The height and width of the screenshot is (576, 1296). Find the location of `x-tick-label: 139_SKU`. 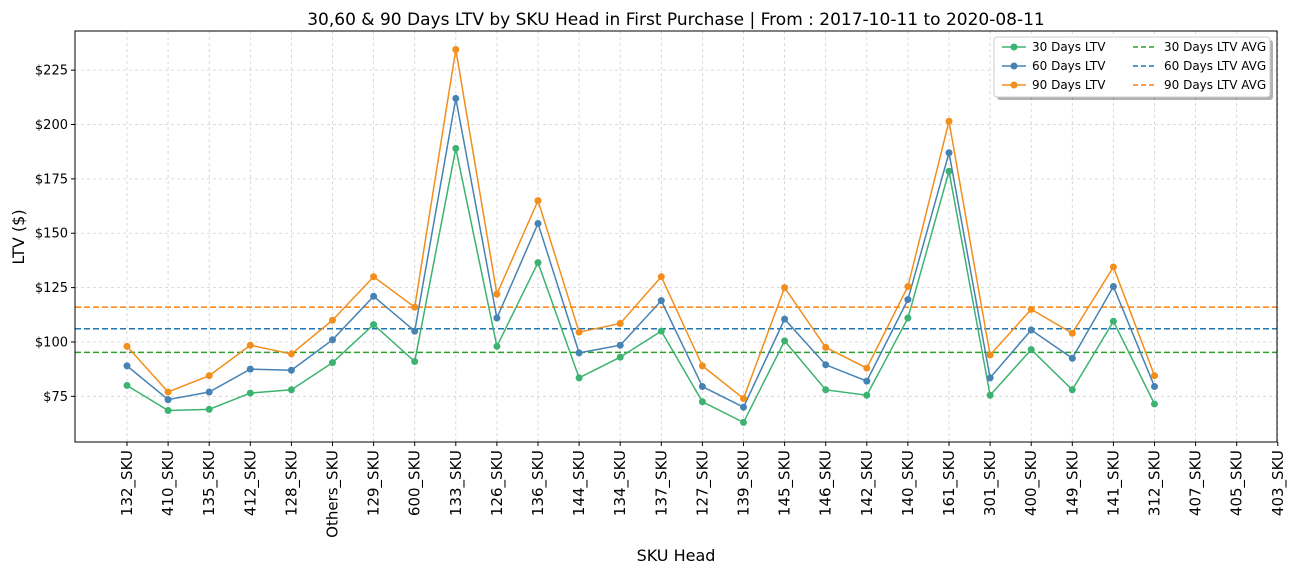

x-tick-label: 139_SKU is located at coordinates (744, 483).